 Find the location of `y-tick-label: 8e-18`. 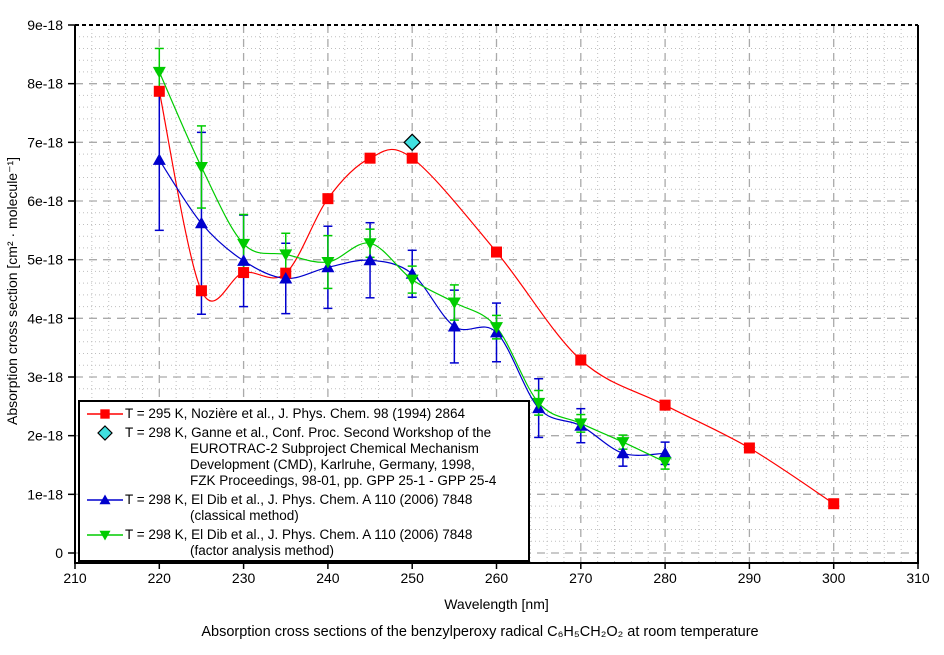

y-tick-label: 8e-18 is located at coordinates (45, 84).